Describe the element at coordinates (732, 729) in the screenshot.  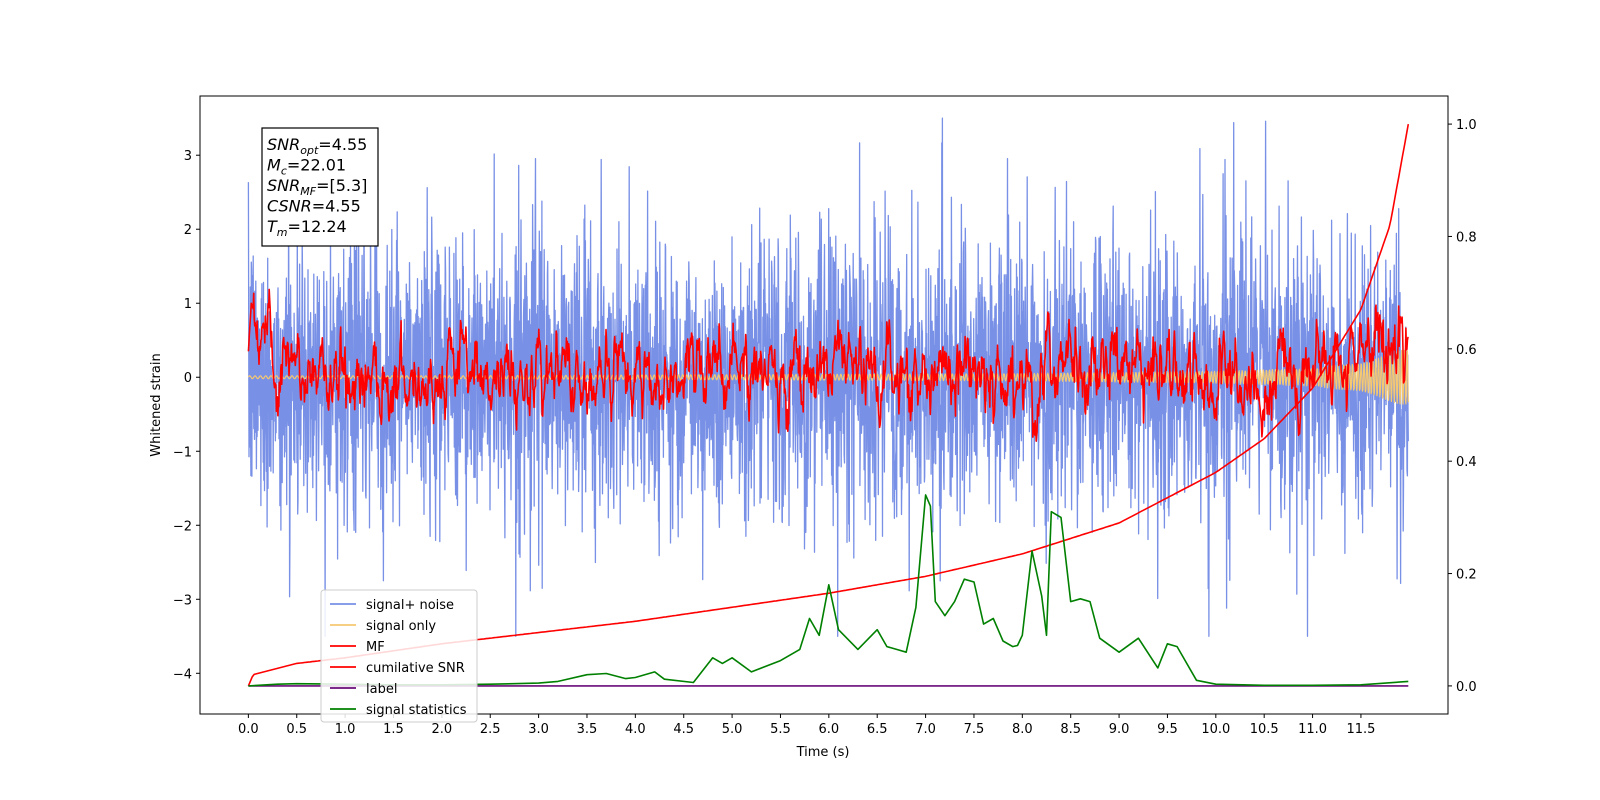
I see `x-tick-label: 5.0` at that location.